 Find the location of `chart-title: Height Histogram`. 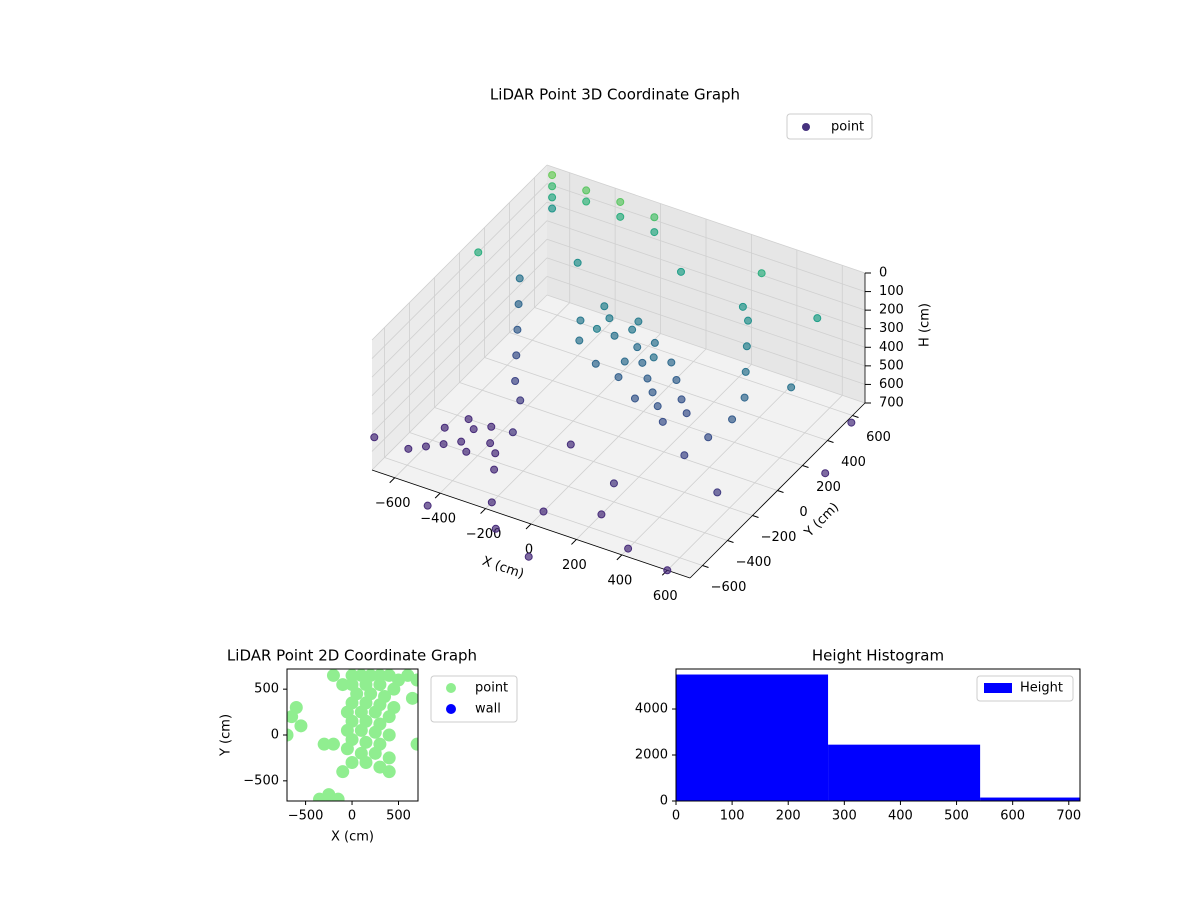

chart-title: Height Histogram is located at coordinates (878, 656).